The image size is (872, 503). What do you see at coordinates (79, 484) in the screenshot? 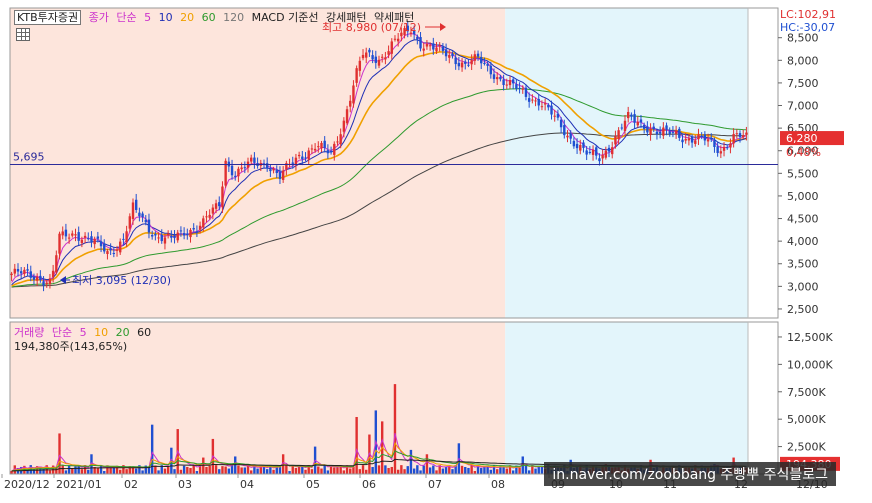
I see `date-label: 2021/01` at bounding box center [79, 484].